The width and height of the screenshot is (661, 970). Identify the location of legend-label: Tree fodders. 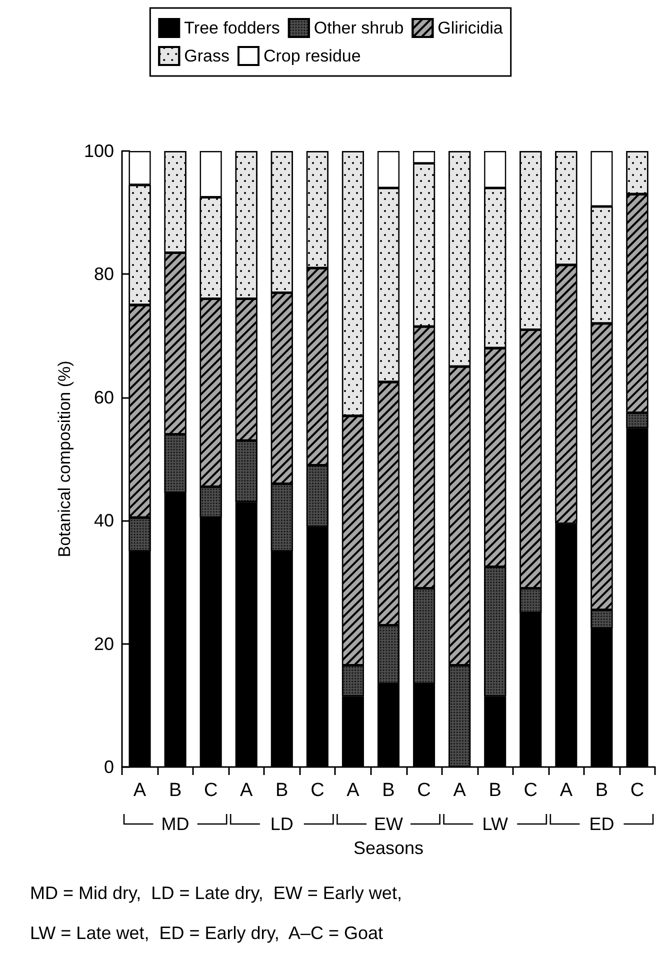
(232, 28).